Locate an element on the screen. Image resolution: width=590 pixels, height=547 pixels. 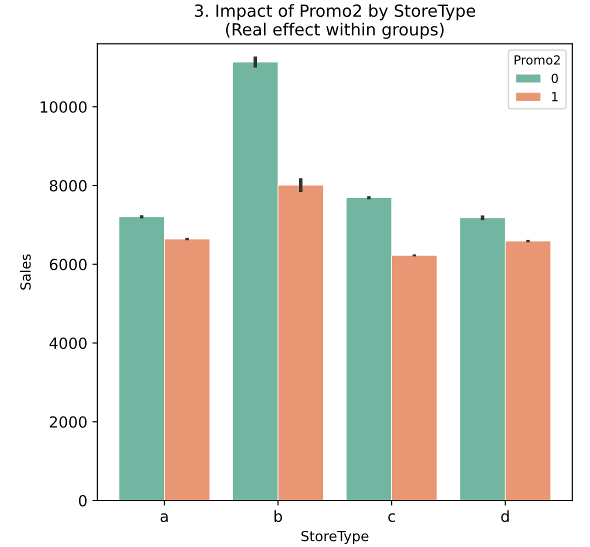
y-tick-label: 8000 is located at coordinates (68, 186).